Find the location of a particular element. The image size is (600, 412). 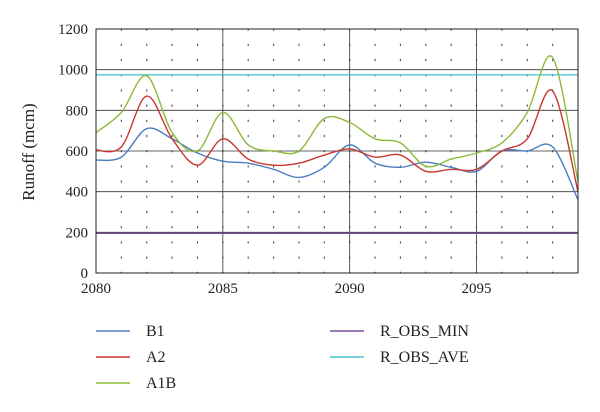

legend-label-b1: B1 is located at coordinates (155, 331).